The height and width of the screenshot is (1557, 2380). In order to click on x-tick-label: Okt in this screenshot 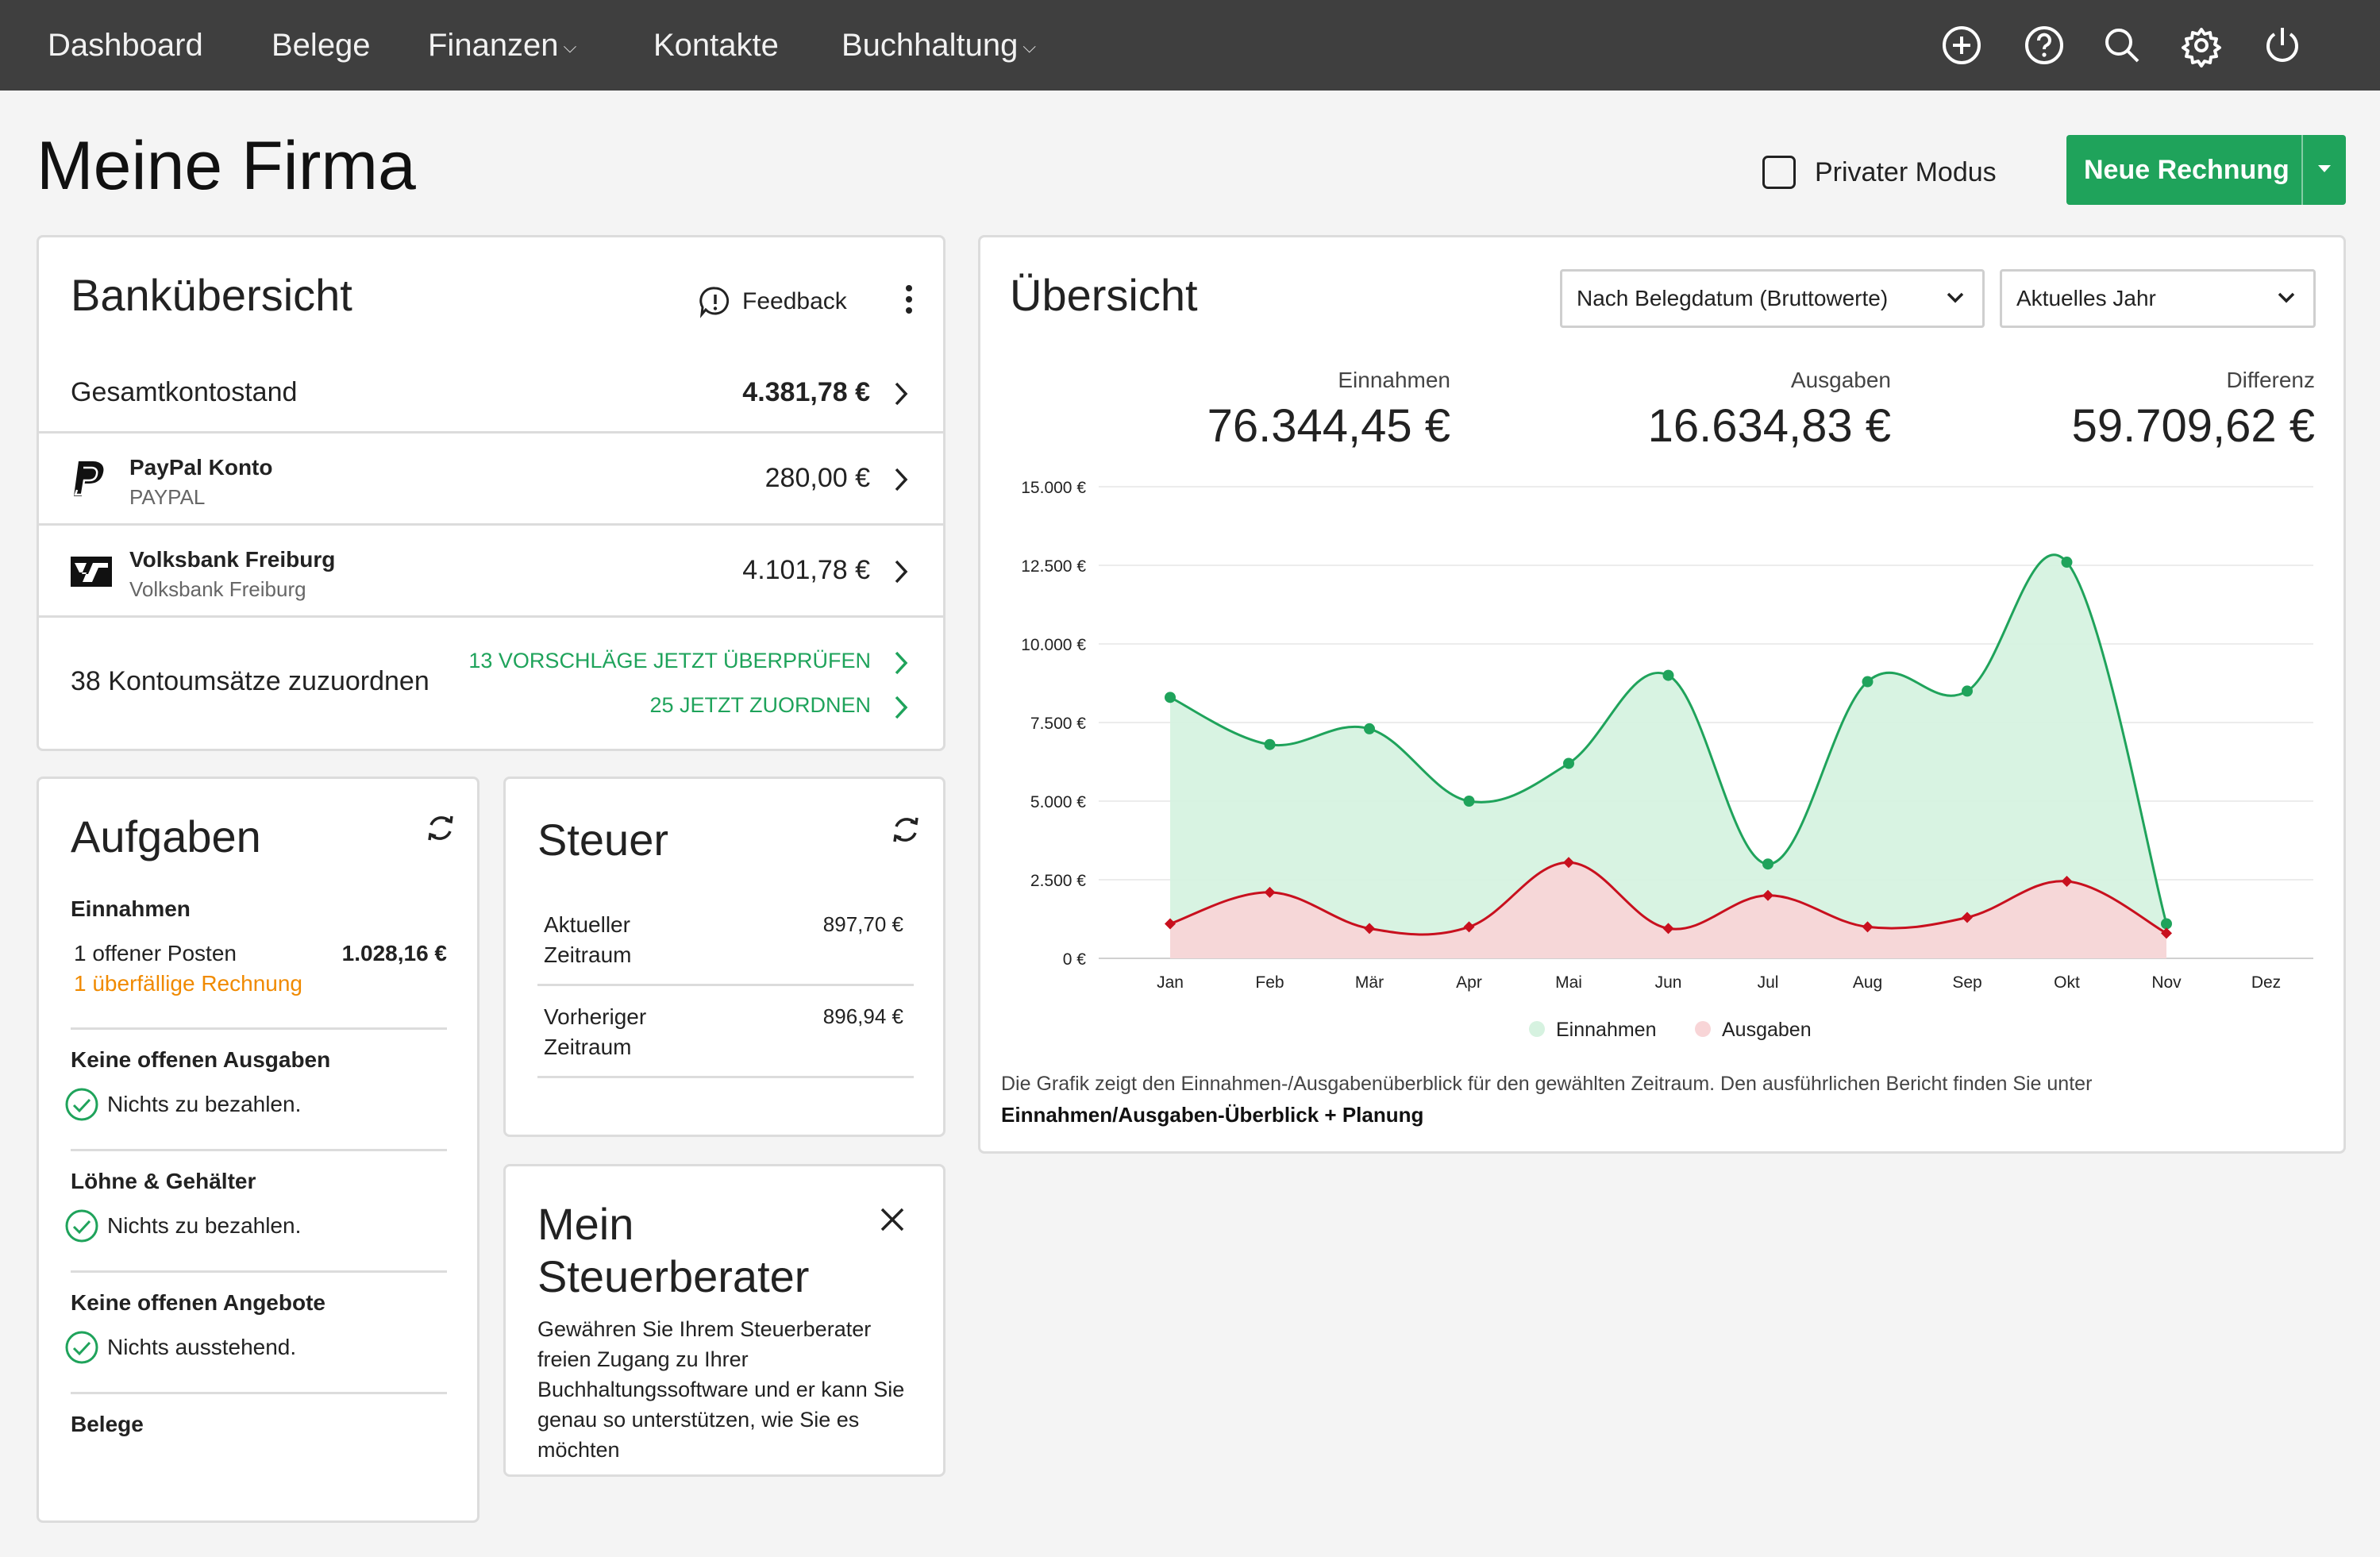, I will do `click(2067, 983)`.